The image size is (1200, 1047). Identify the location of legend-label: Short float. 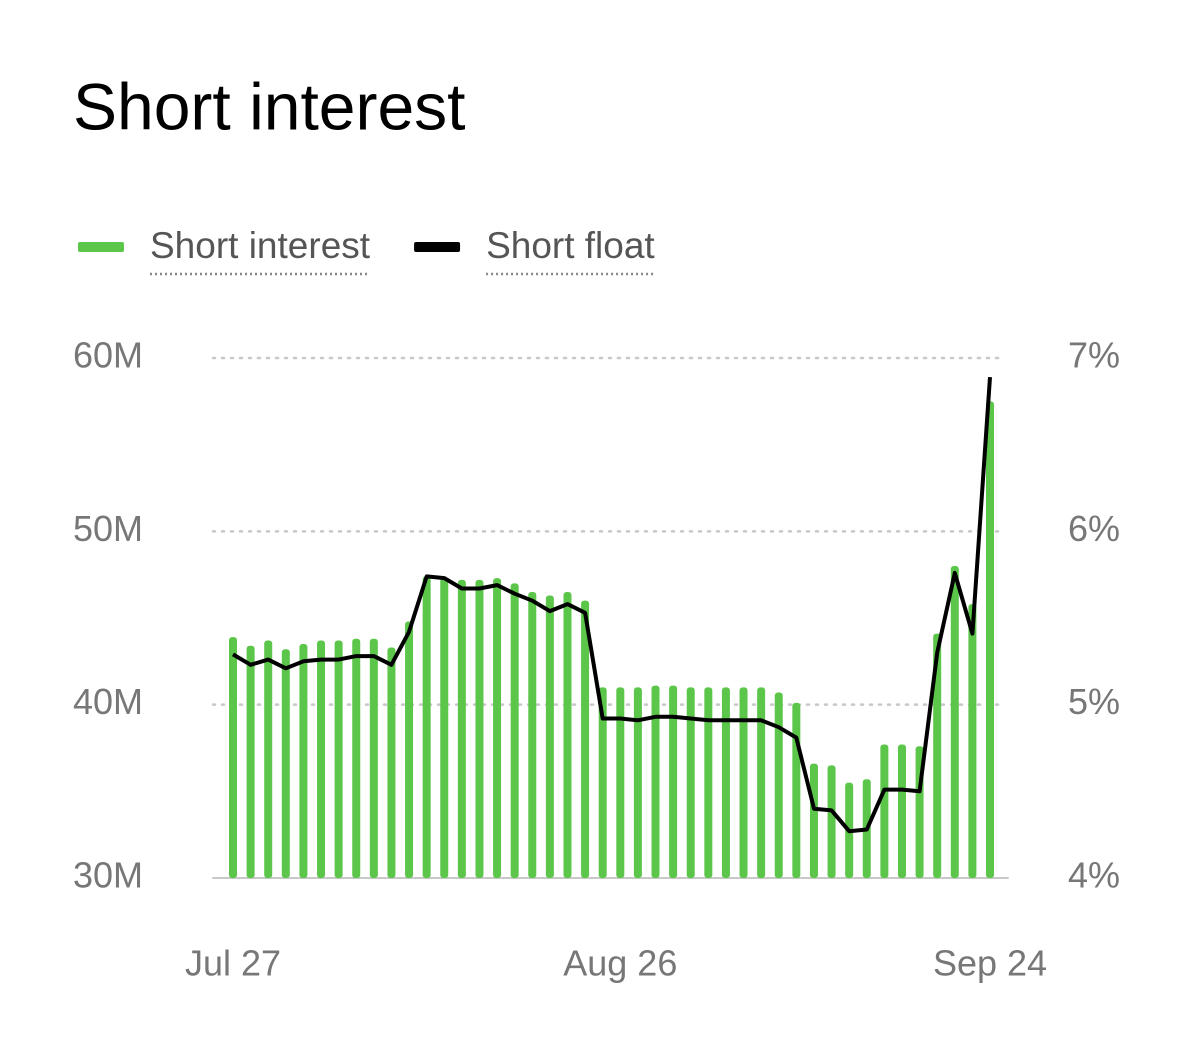
(570, 245).